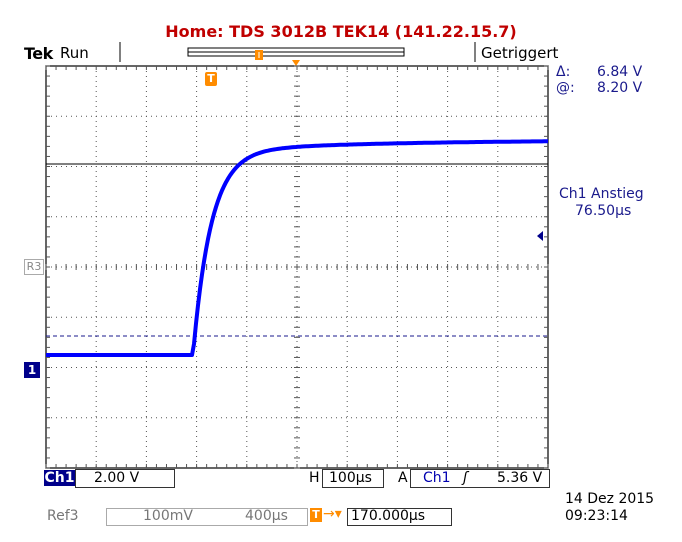  I want to click on horizontal-scale: 100µs, so click(350, 478).